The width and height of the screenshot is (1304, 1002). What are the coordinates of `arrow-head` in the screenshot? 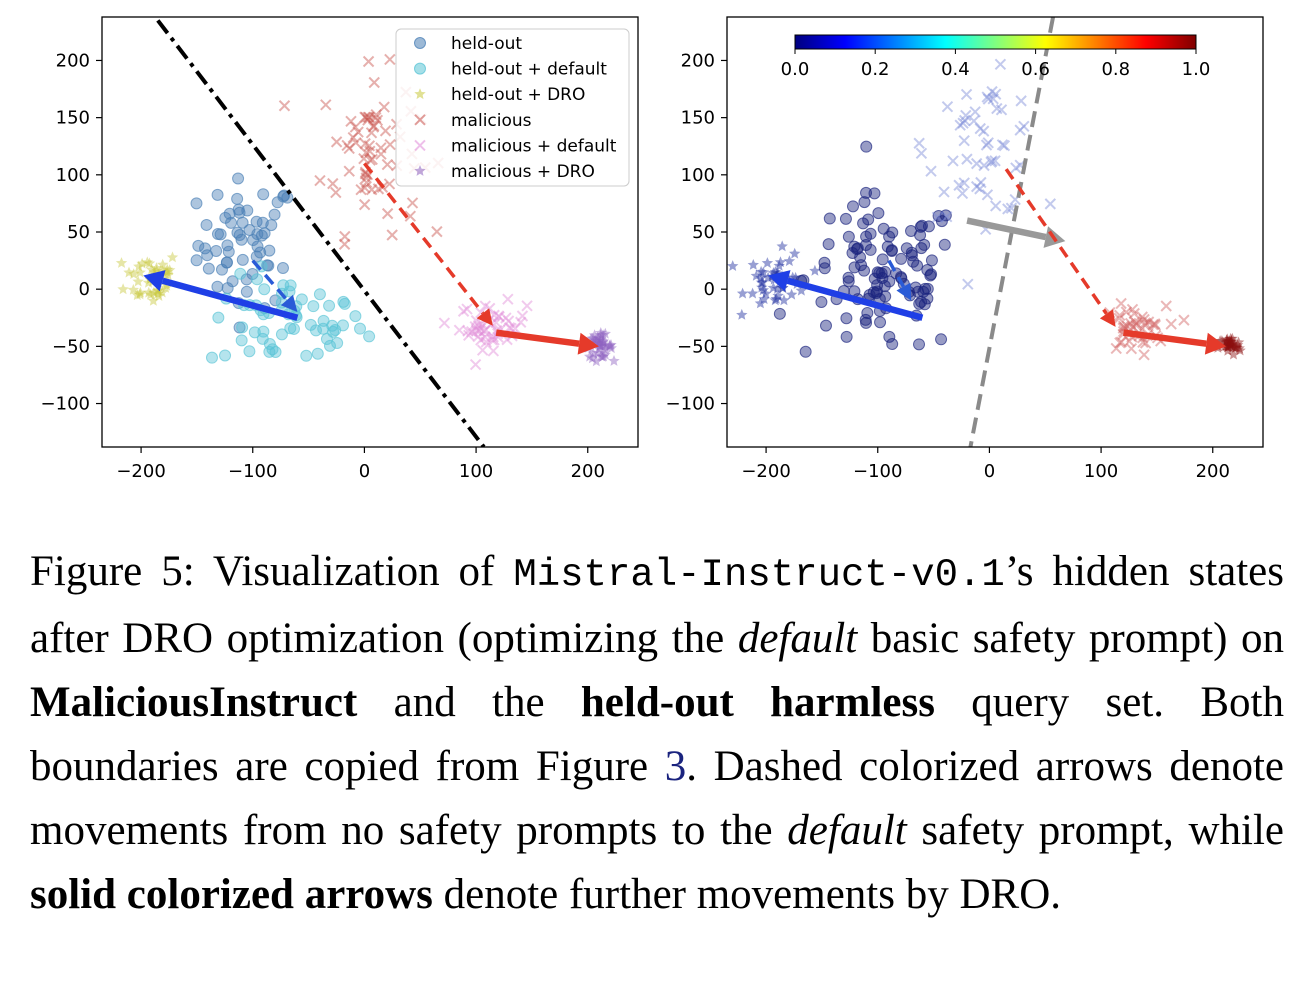 It's located at (484, 317).